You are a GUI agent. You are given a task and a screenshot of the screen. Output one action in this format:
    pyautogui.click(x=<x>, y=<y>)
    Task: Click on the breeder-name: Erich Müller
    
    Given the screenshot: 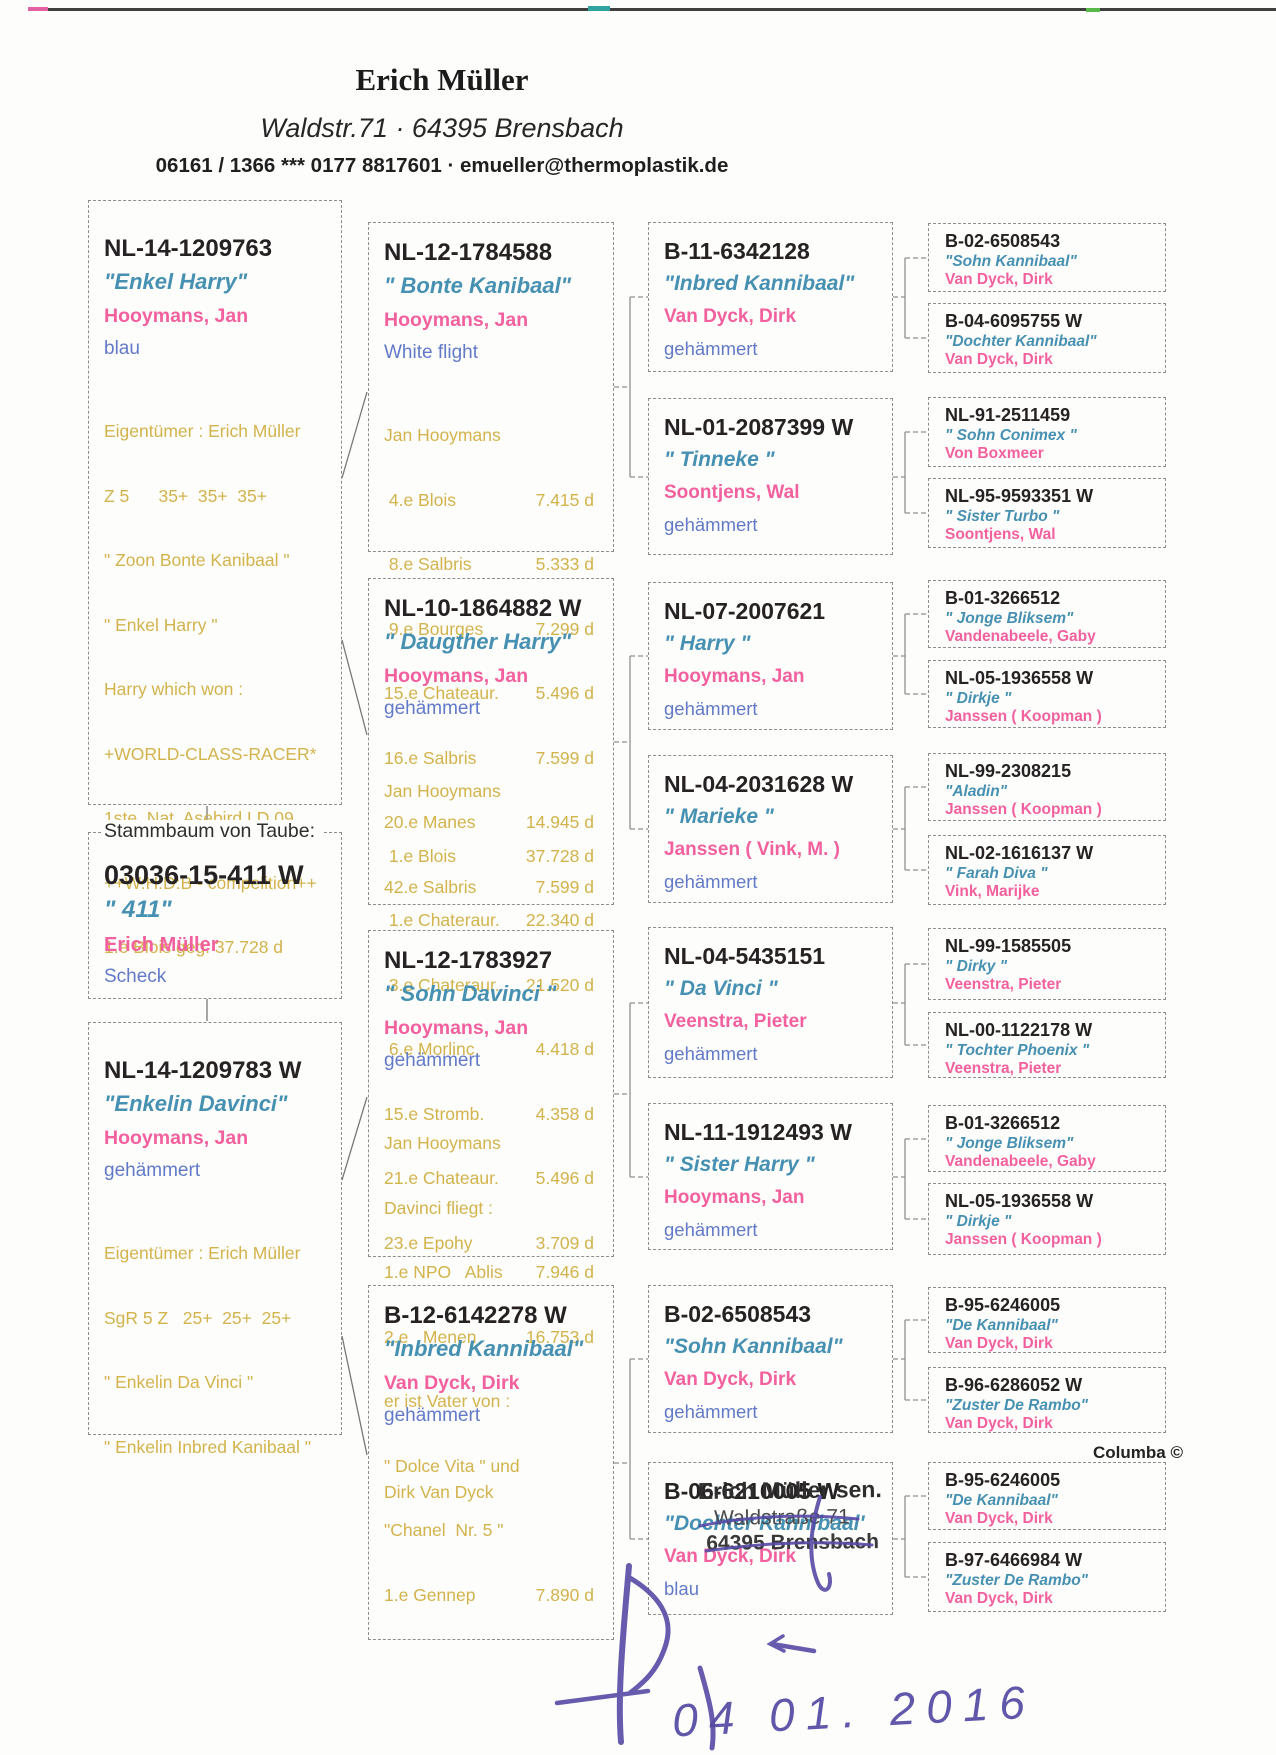 What is the action you would take?
    pyautogui.click(x=161, y=945)
    